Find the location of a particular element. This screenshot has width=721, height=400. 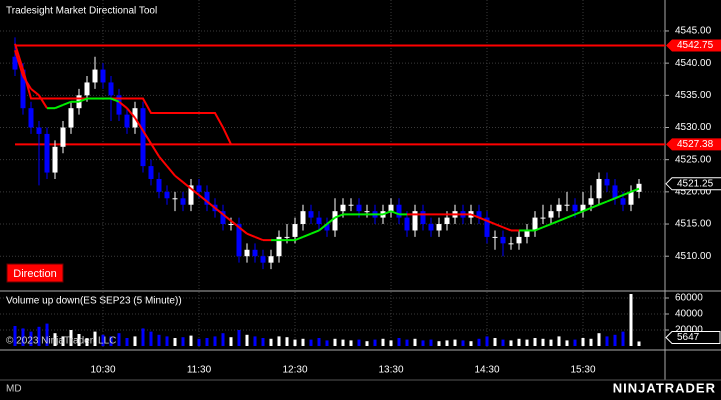

y-tick-label: 4540.00 is located at coordinates (693, 63).